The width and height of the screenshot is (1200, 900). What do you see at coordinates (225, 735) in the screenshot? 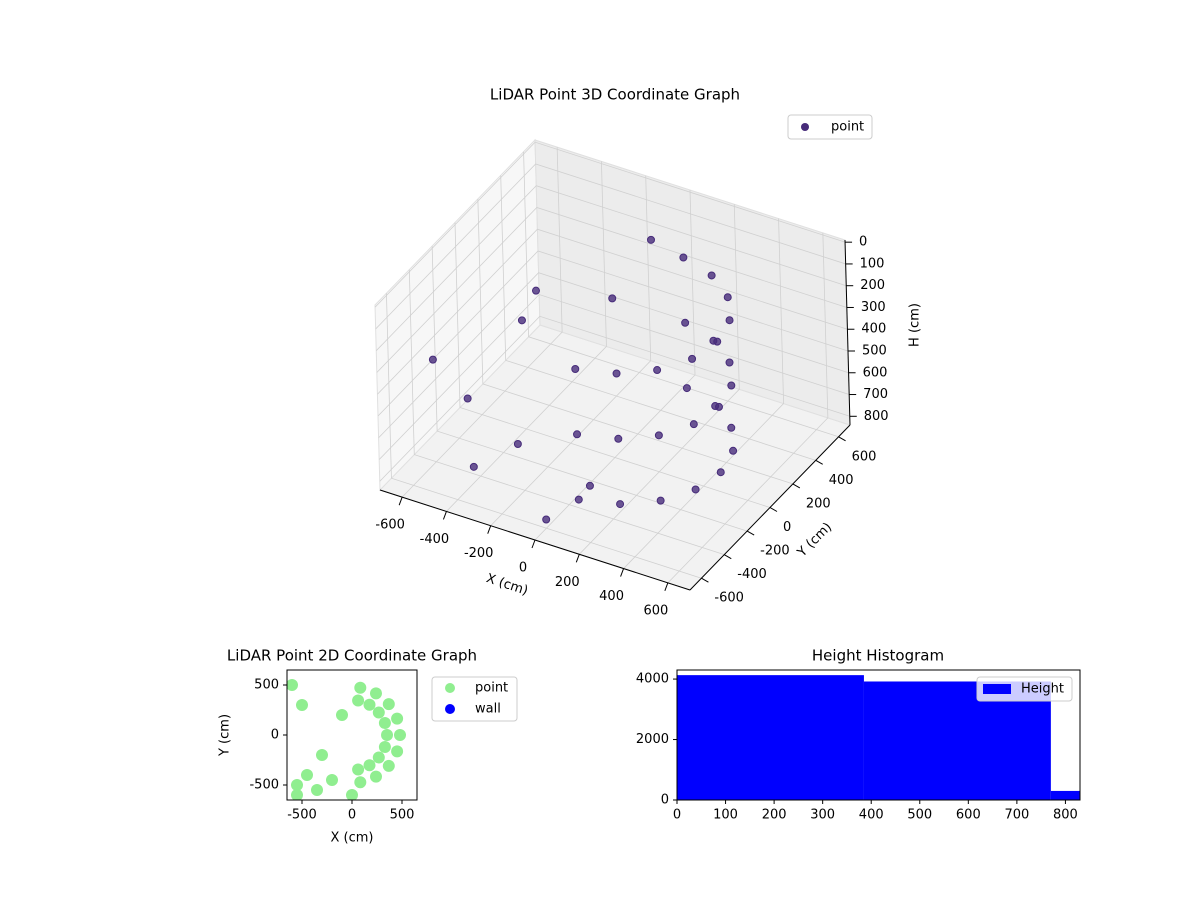
I see `y-axis-label: Y (cm)` at bounding box center [225, 735].